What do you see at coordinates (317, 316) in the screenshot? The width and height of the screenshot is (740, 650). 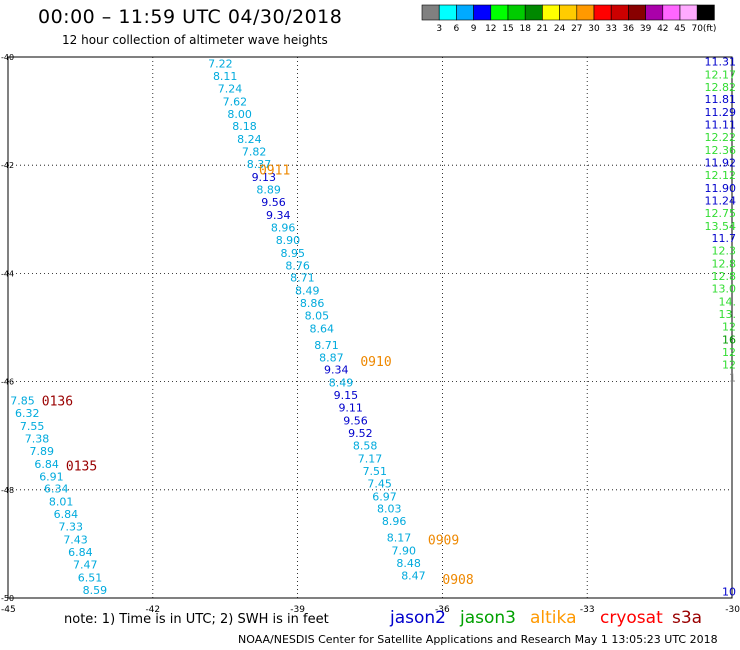 I see `swh-value: 8.05` at bounding box center [317, 316].